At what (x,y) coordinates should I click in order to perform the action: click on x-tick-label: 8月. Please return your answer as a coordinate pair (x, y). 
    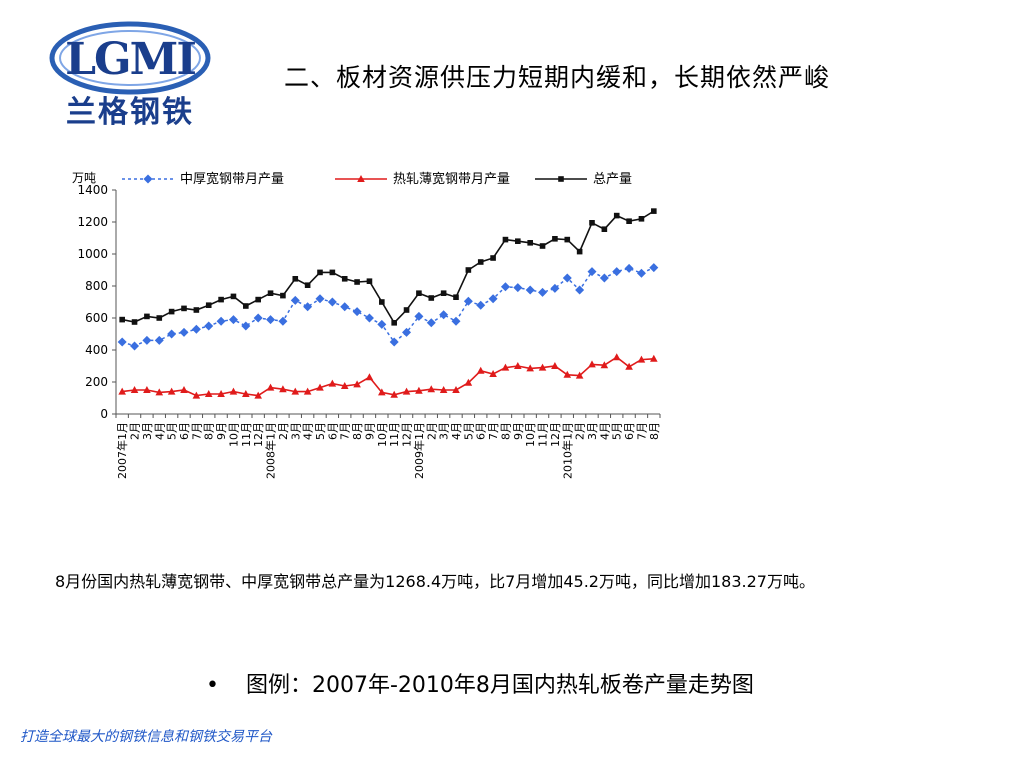
    Looking at the image, I should click on (505, 431).